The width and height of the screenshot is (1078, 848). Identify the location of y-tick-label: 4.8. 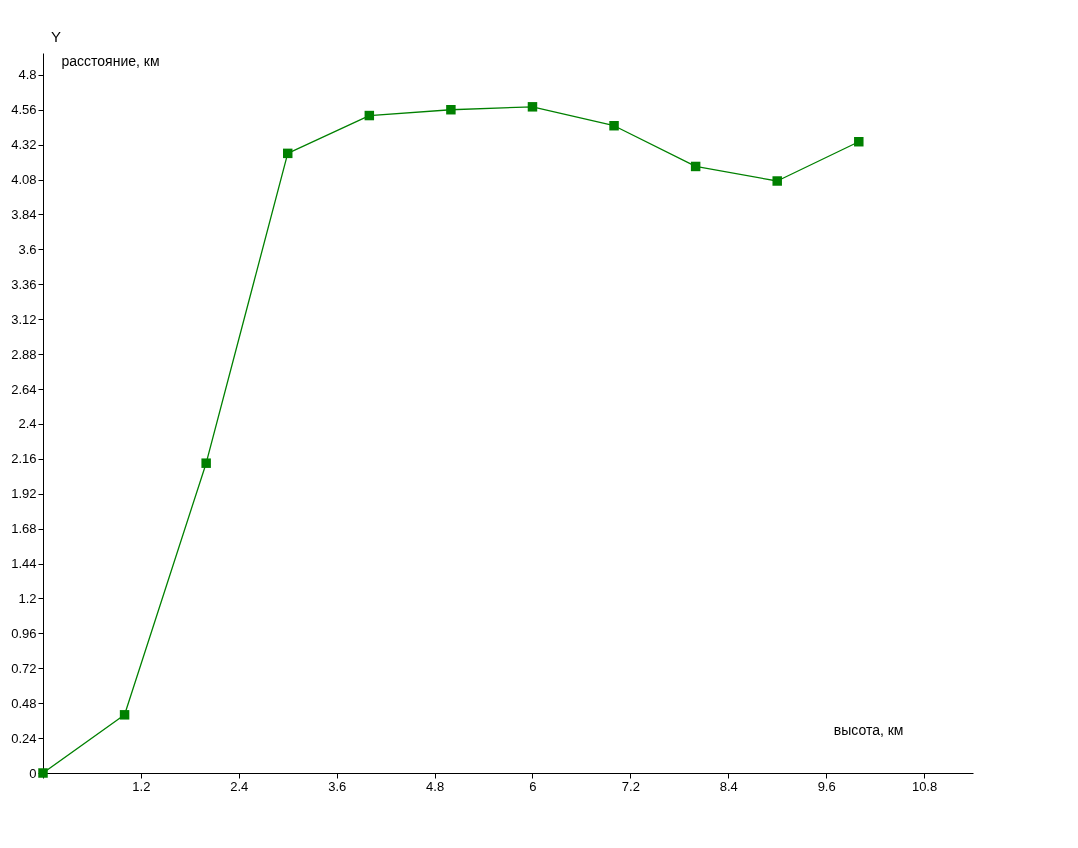
(27, 75).